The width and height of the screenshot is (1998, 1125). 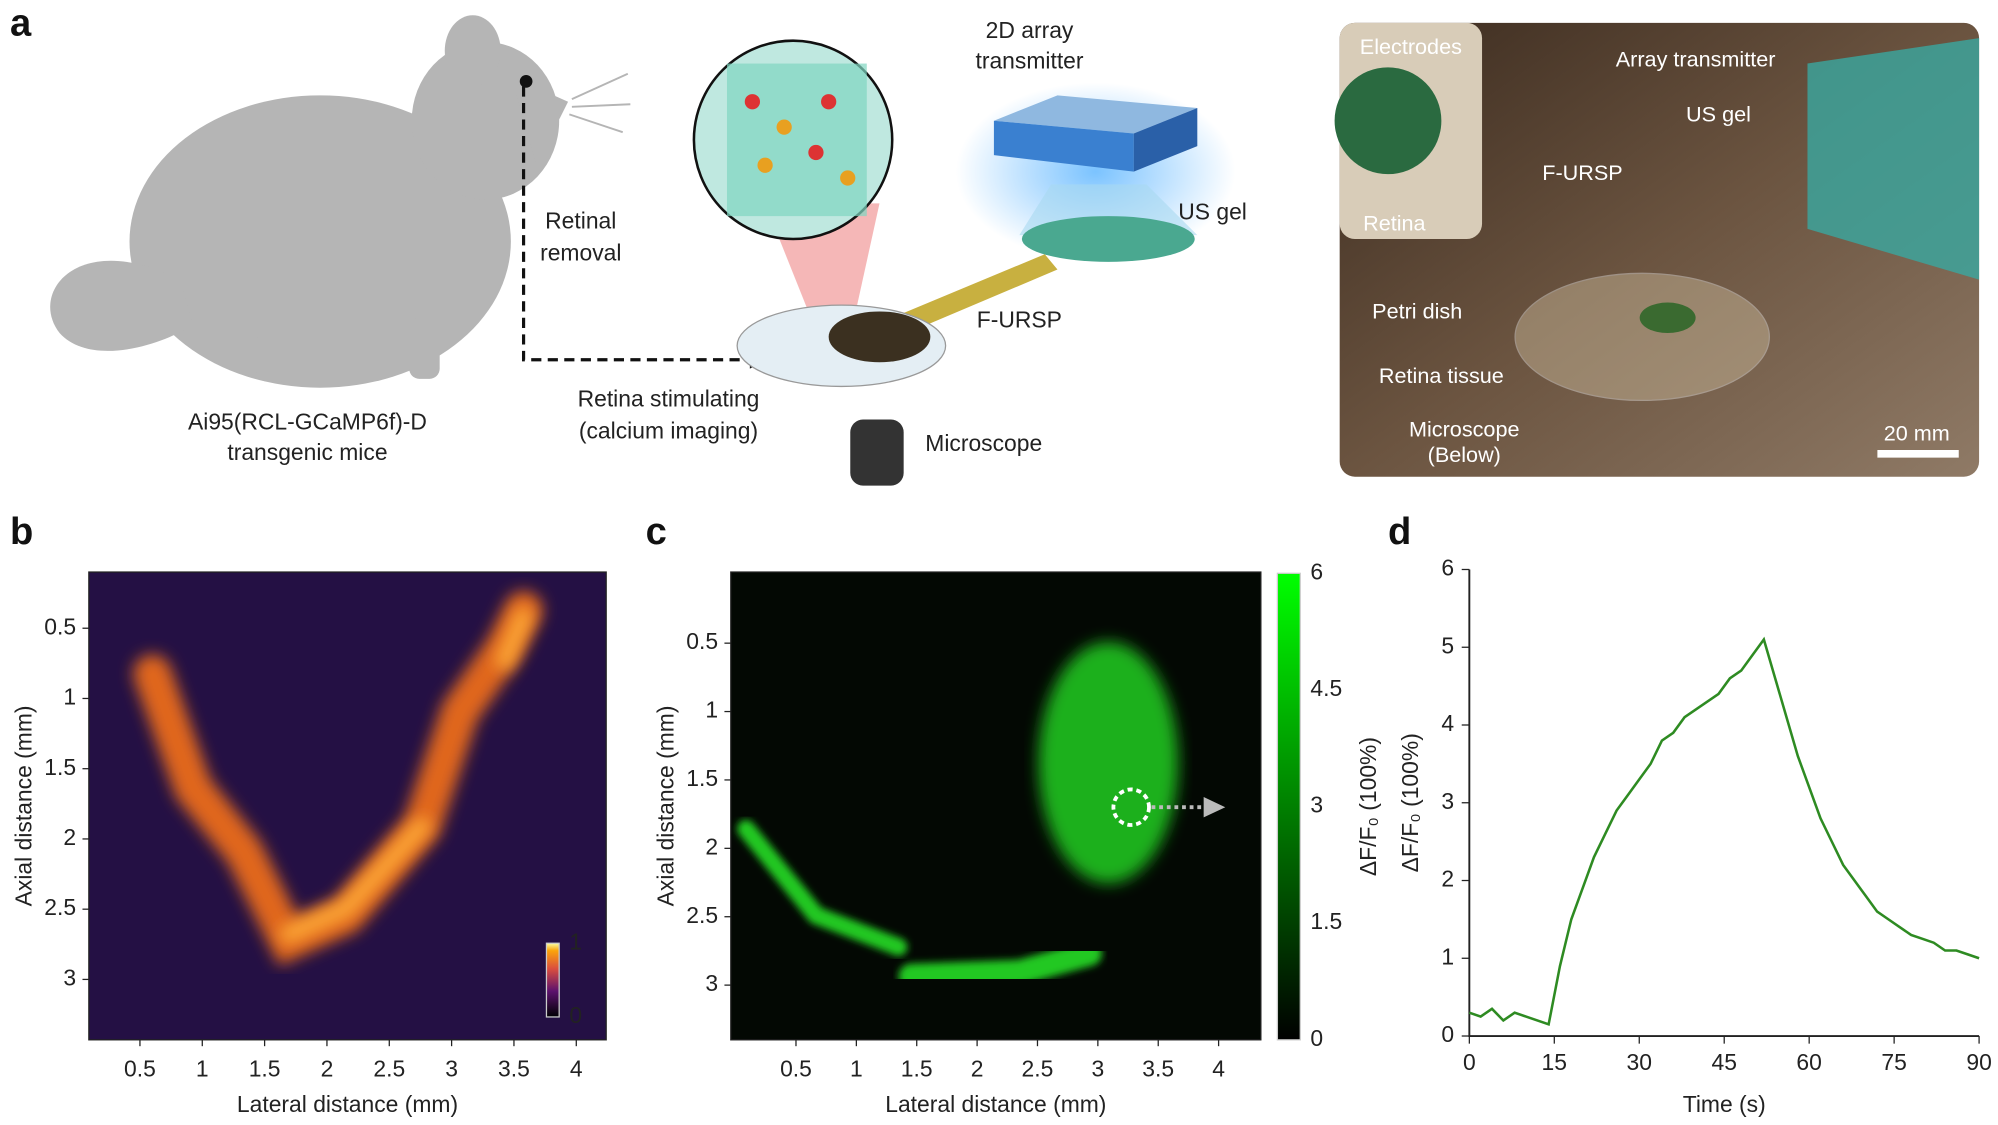 I want to click on inset-electrodes, so click(x=1388, y=121).